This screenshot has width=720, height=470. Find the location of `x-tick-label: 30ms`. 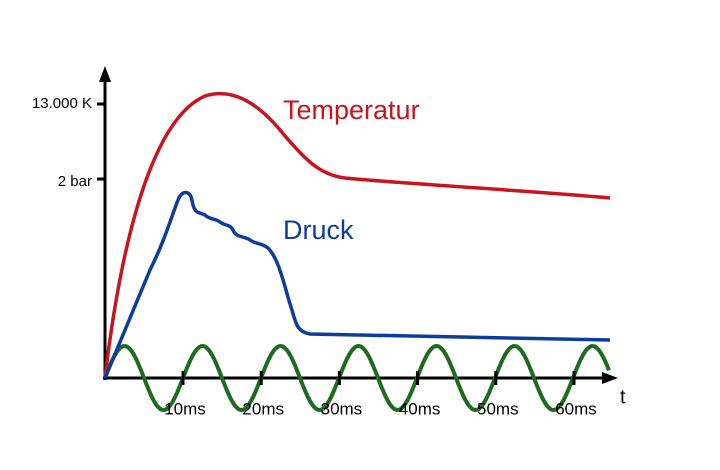

x-tick-label: 30ms is located at coordinates (342, 408).